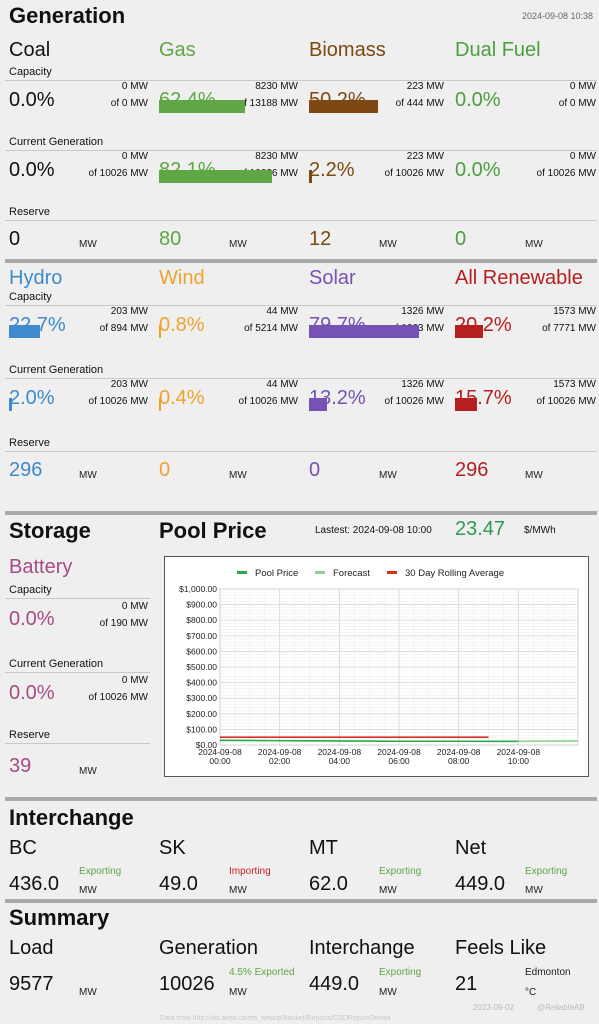 The image size is (599, 1024). I want to click on x-tick-label: 02:00, so click(280, 761).